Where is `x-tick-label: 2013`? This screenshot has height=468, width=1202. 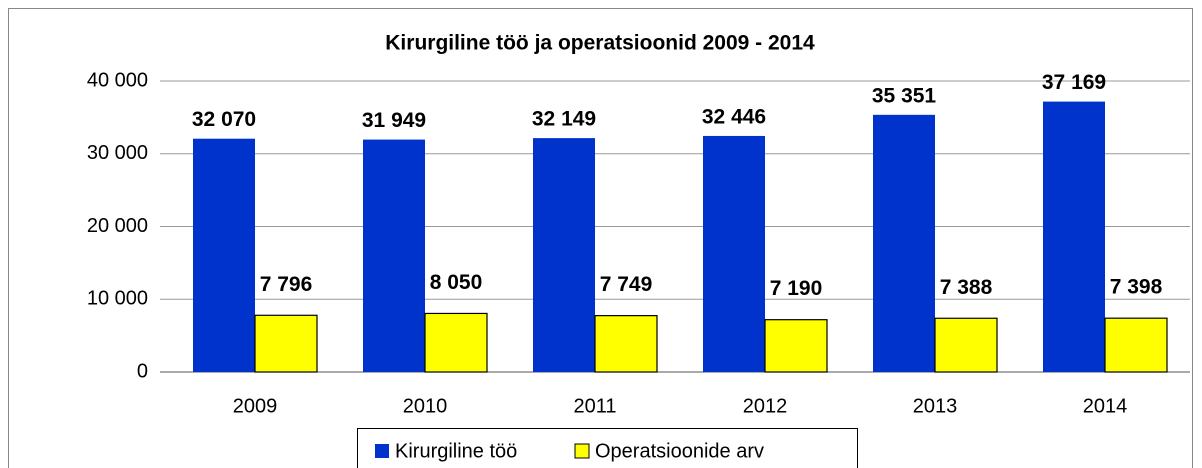 x-tick-label: 2013 is located at coordinates (935, 406).